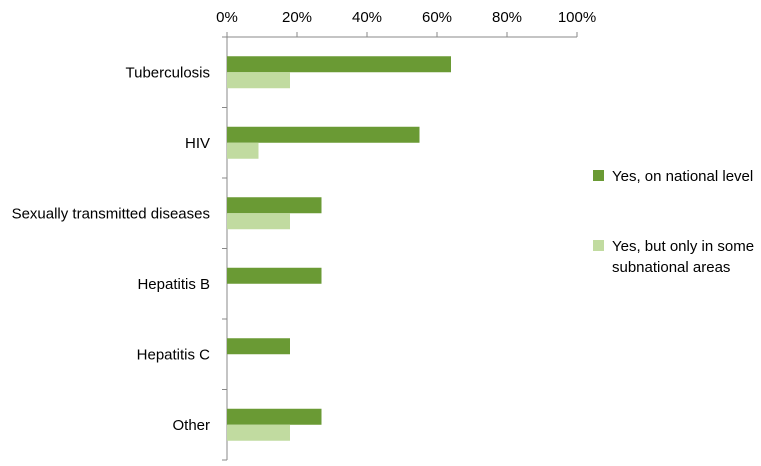 Image resolution: width=761 pixels, height=466 pixels. What do you see at coordinates (671, 267) in the screenshot?
I see `legend-label: subnational areas` at bounding box center [671, 267].